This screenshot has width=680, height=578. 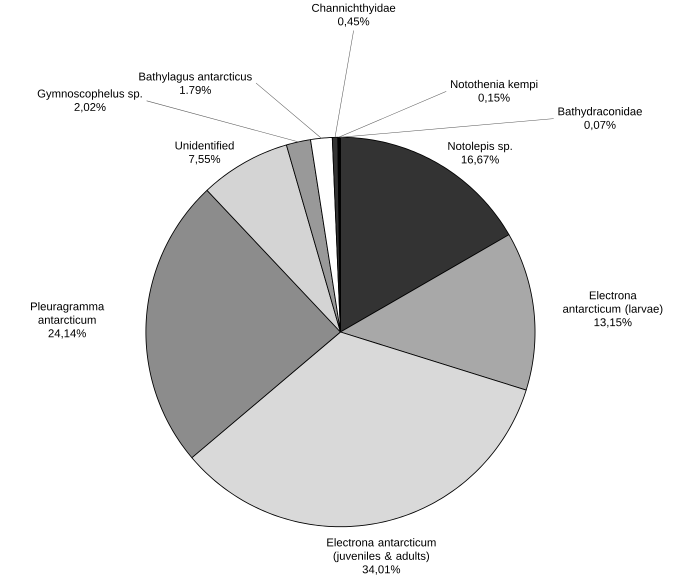 What do you see at coordinates (67, 334) in the screenshot?
I see `data-label: 24,14%` at bounding box center [67, 334].